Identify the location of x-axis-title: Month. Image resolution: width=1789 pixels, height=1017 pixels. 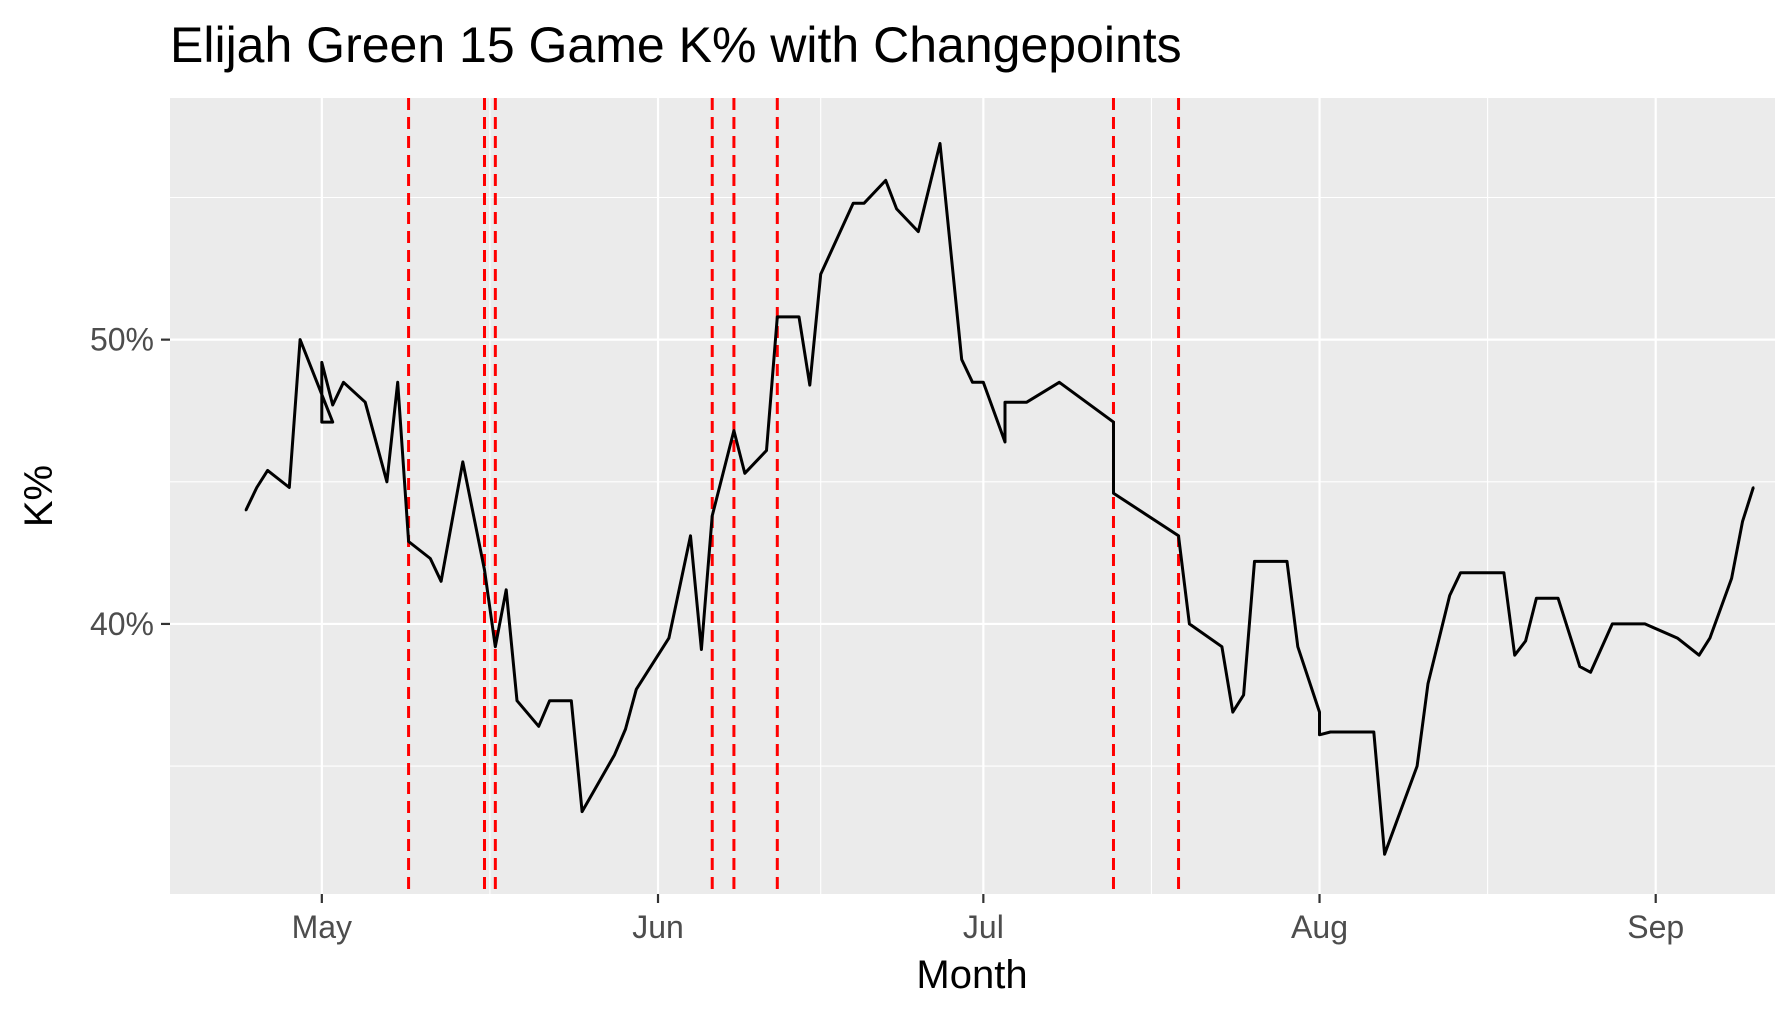
(971, 975).